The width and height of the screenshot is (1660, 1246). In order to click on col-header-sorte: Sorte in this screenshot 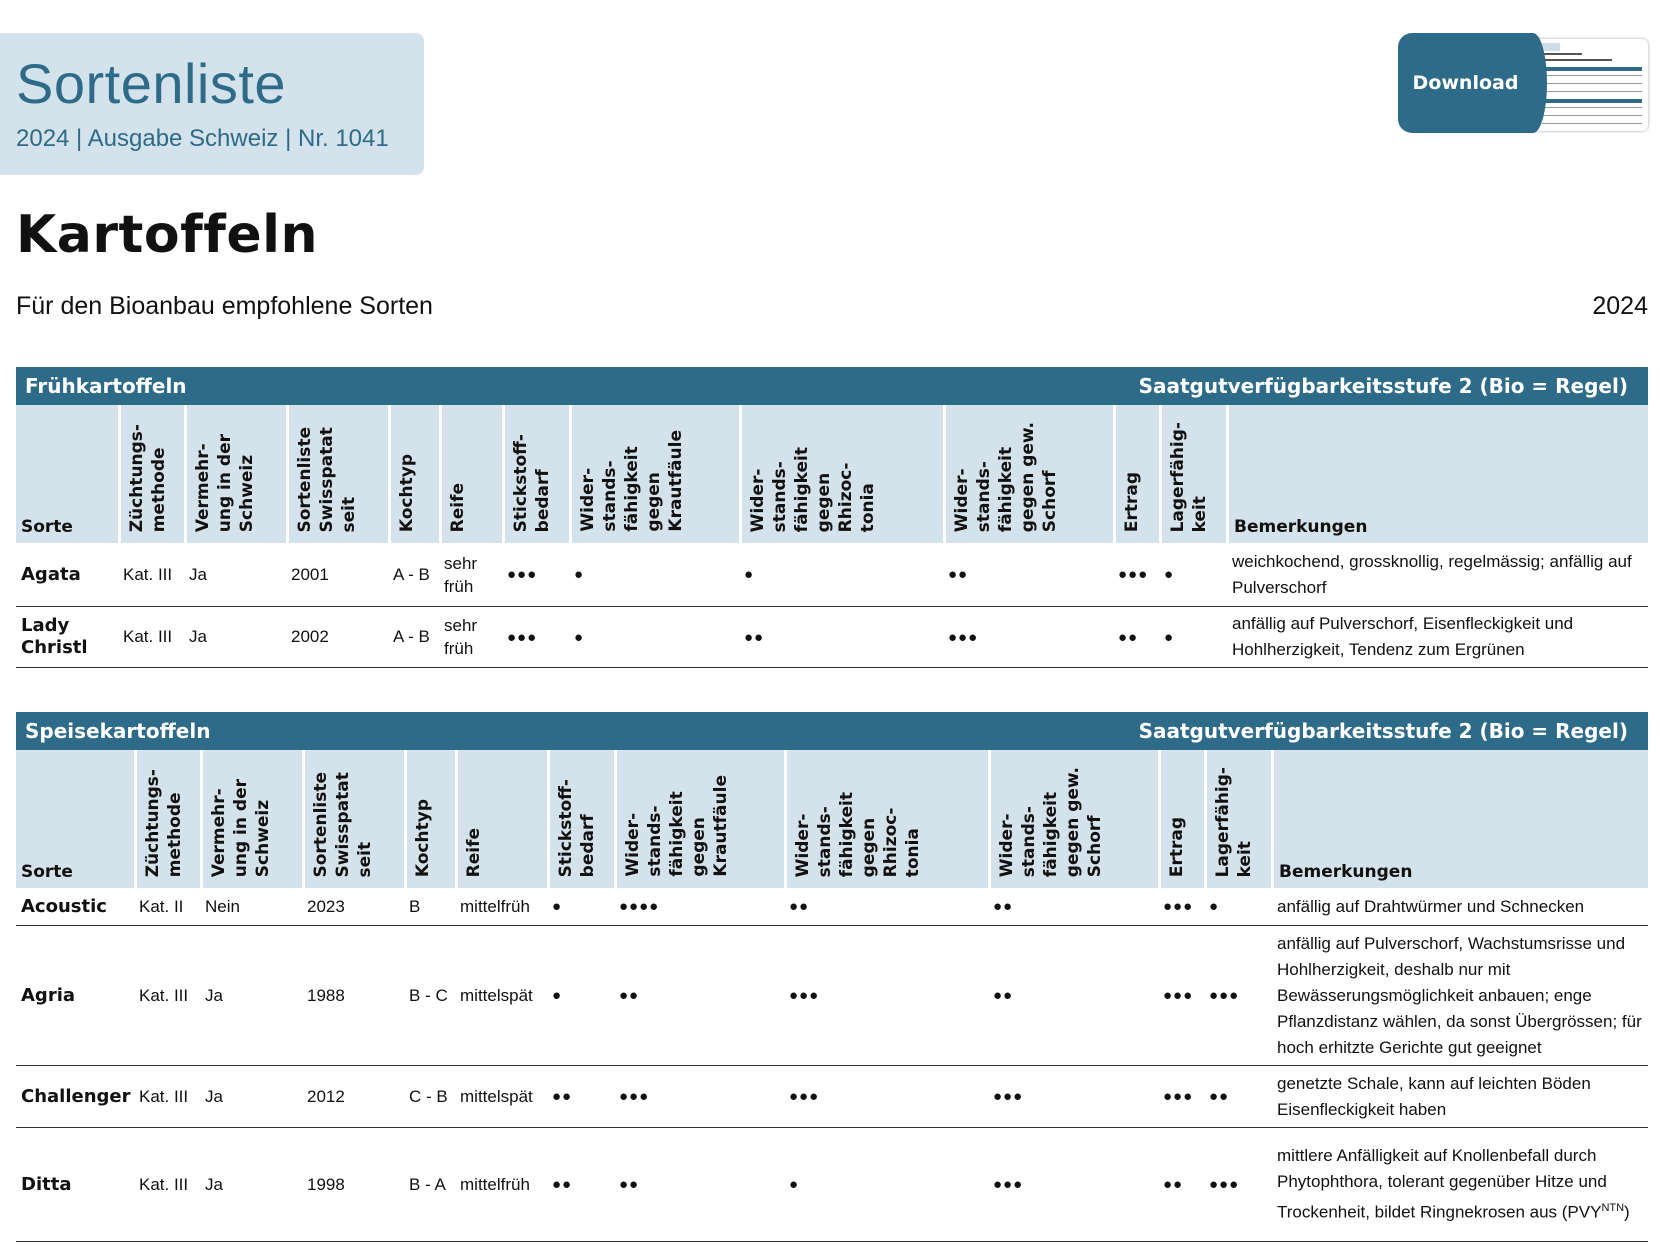, I will do `click(67, 474)`.